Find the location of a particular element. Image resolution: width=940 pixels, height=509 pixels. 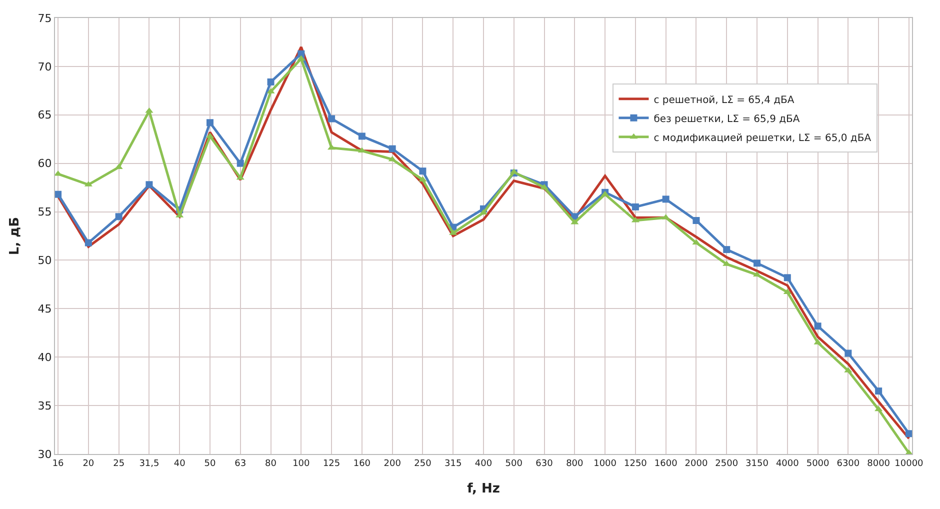

x-tick-label: 100 is located at coordinates (301, 463).